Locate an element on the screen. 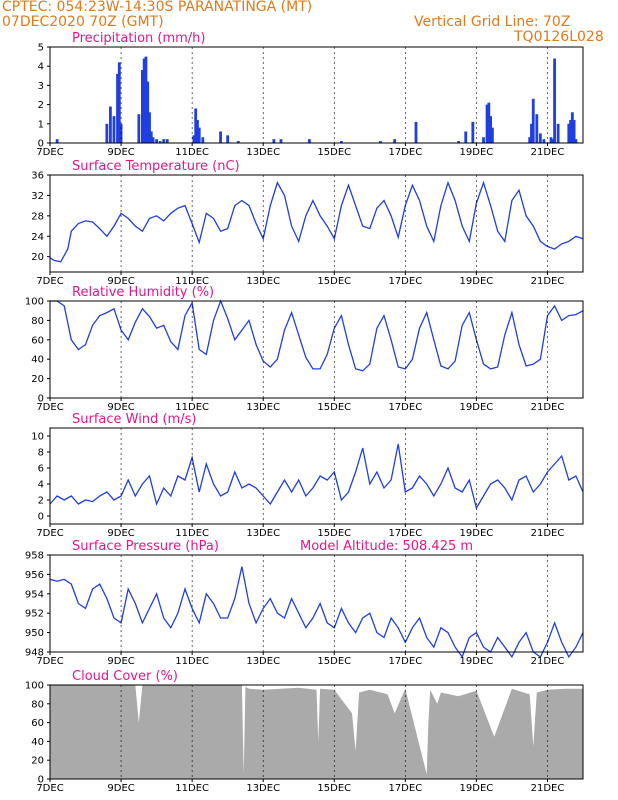 The image size is (618, 800). y-tick-label: 952 is located at coordinates (34, 614).